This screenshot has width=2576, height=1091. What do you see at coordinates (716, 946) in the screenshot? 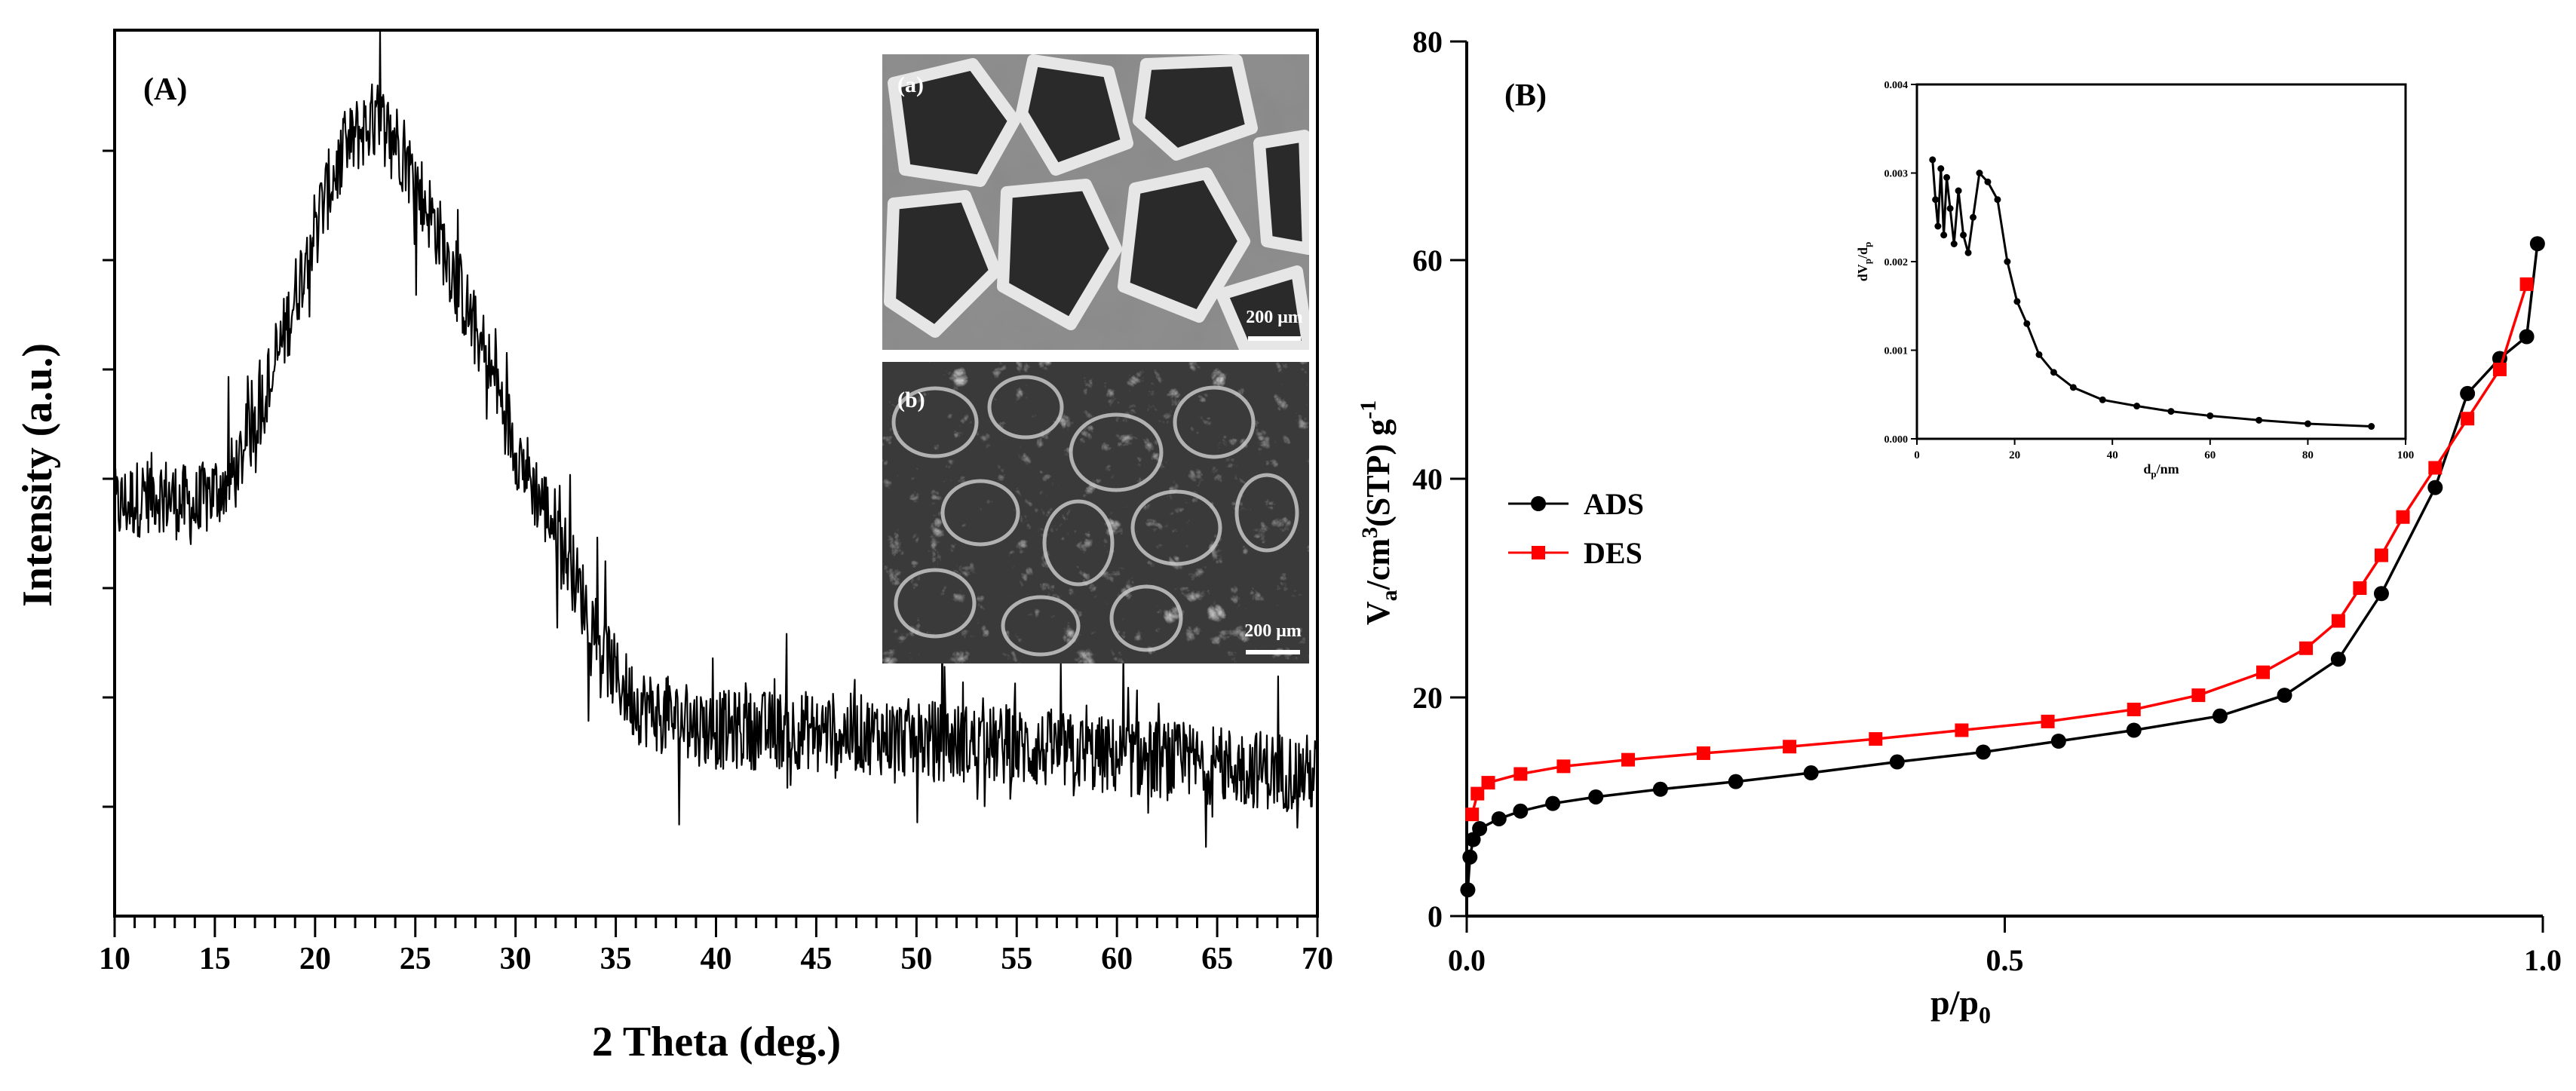
I see `panel-a-x-axis: 10 15 20 25 30 35 40 45 50 55 60 65 70` at bounding box center [716, 946].